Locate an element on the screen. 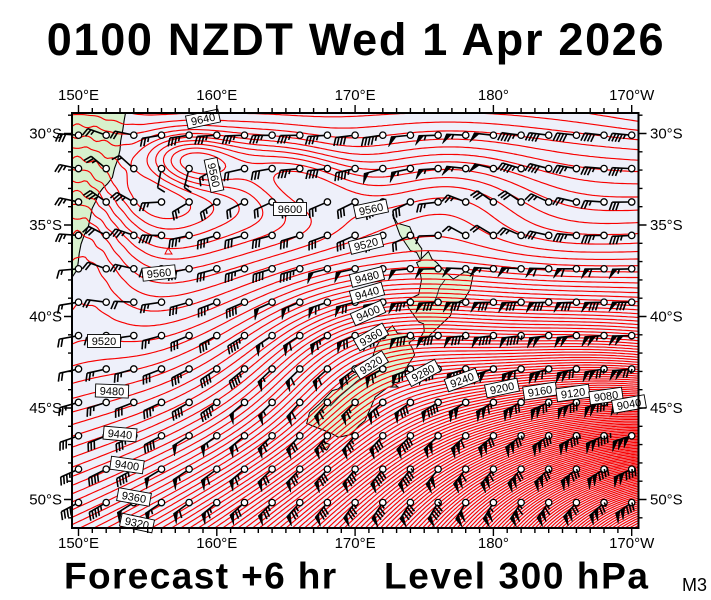 This screenshot has height=600, width=711. svg-text: 9400 is located at coordinates (127, 465).